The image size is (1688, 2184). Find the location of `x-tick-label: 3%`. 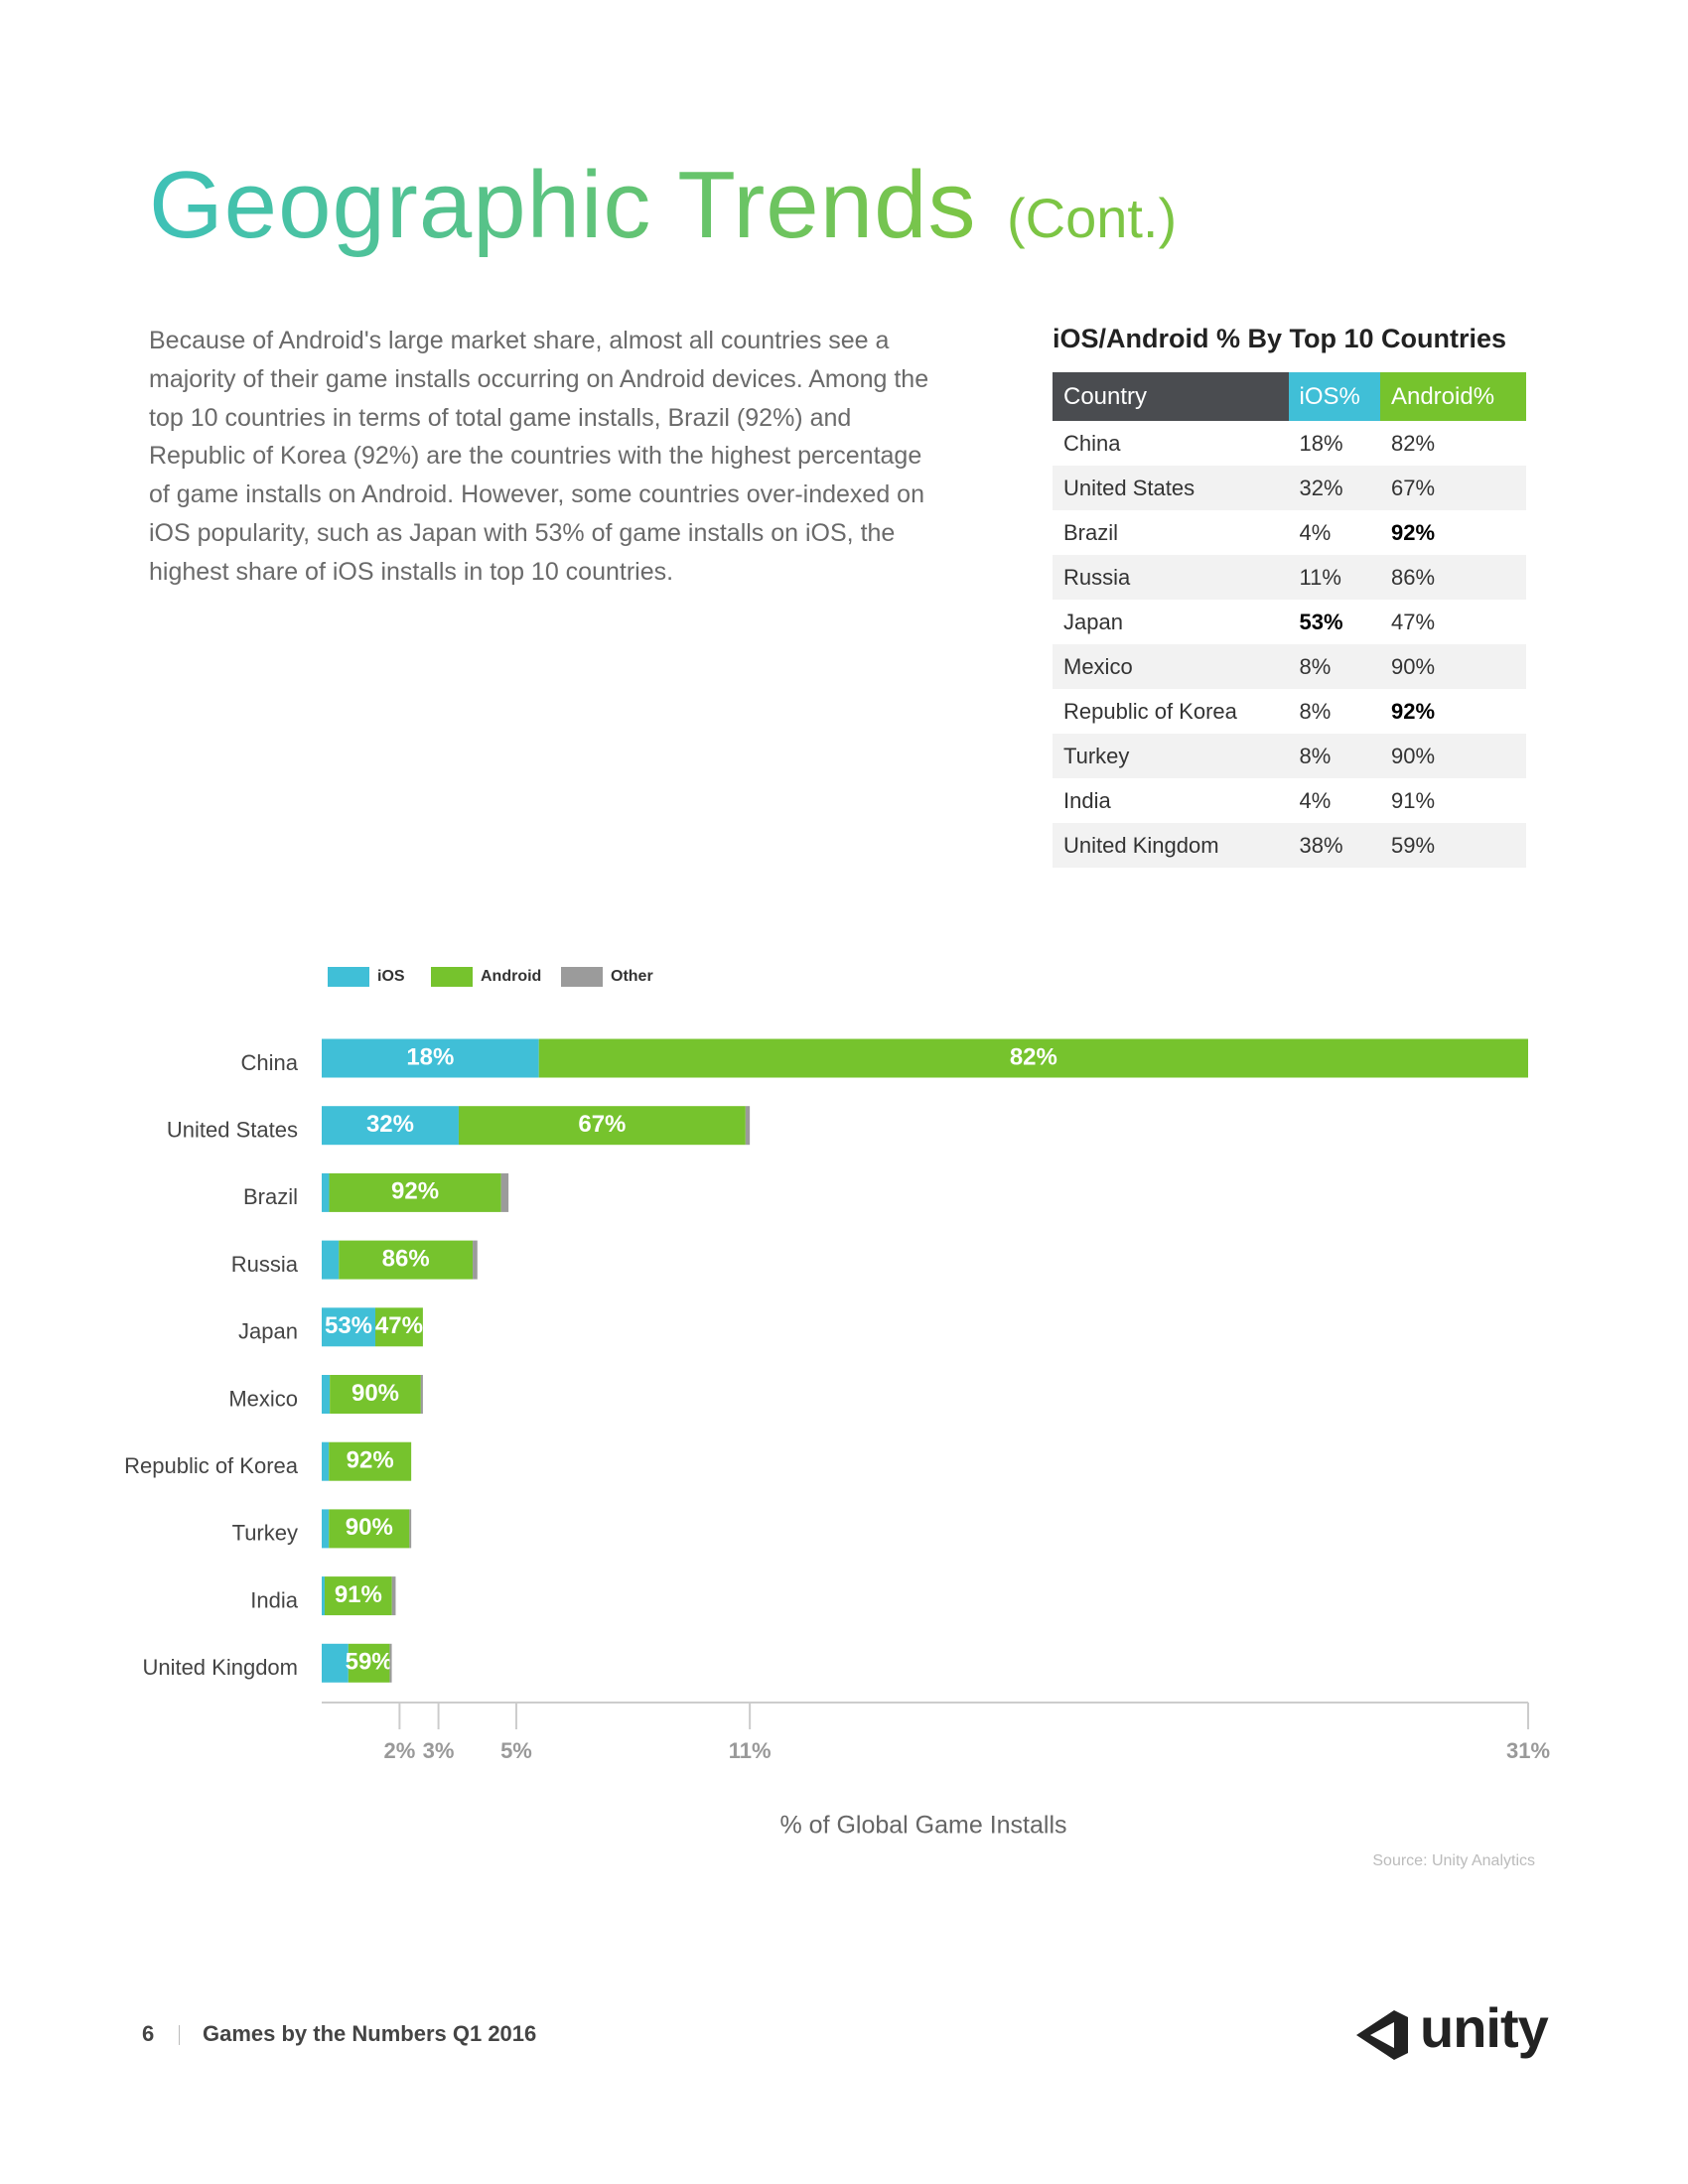

x-tick-label: 3% is located at coordinates (439, 1750).